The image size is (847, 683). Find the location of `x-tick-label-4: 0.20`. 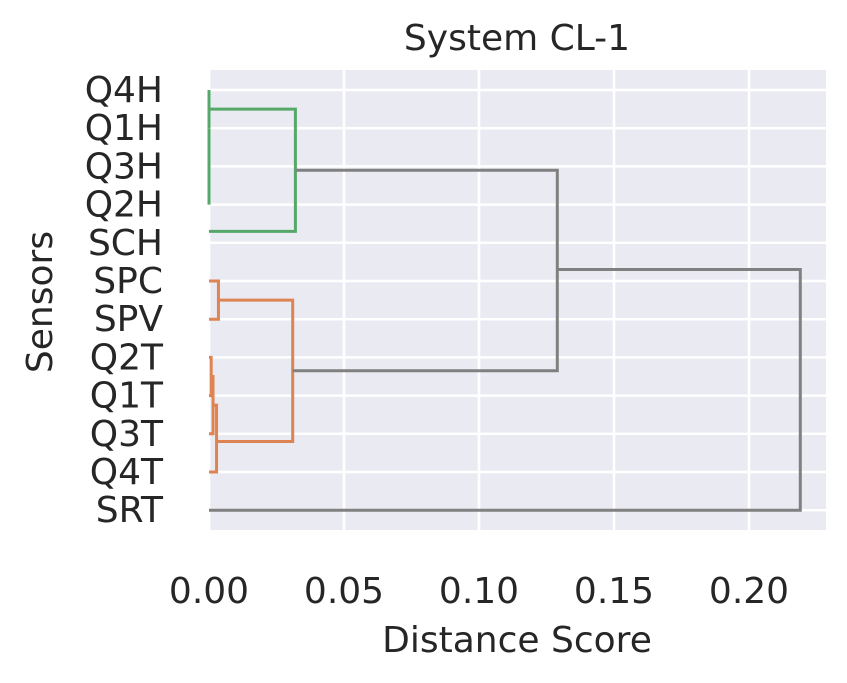

x-tick-label-4: 0.20 is located at coordinates (749, 591).